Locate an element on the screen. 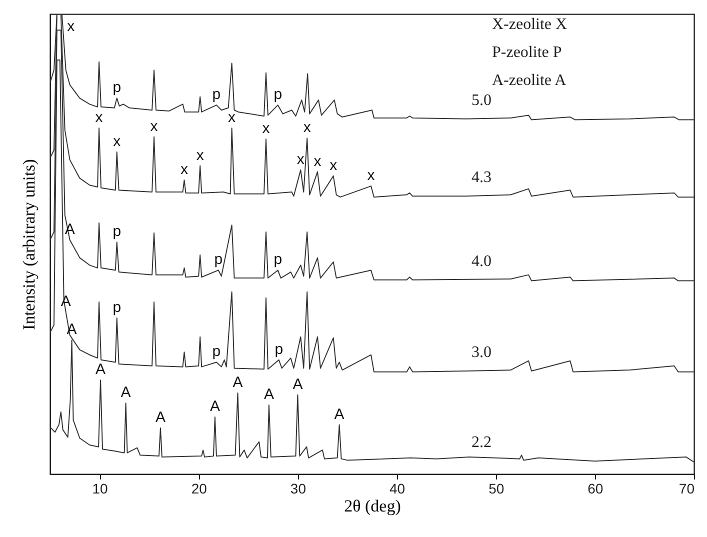 The height and width of the screenshot is (537, 707). x-tick-label: 40 is located at coordinates (397, 488).